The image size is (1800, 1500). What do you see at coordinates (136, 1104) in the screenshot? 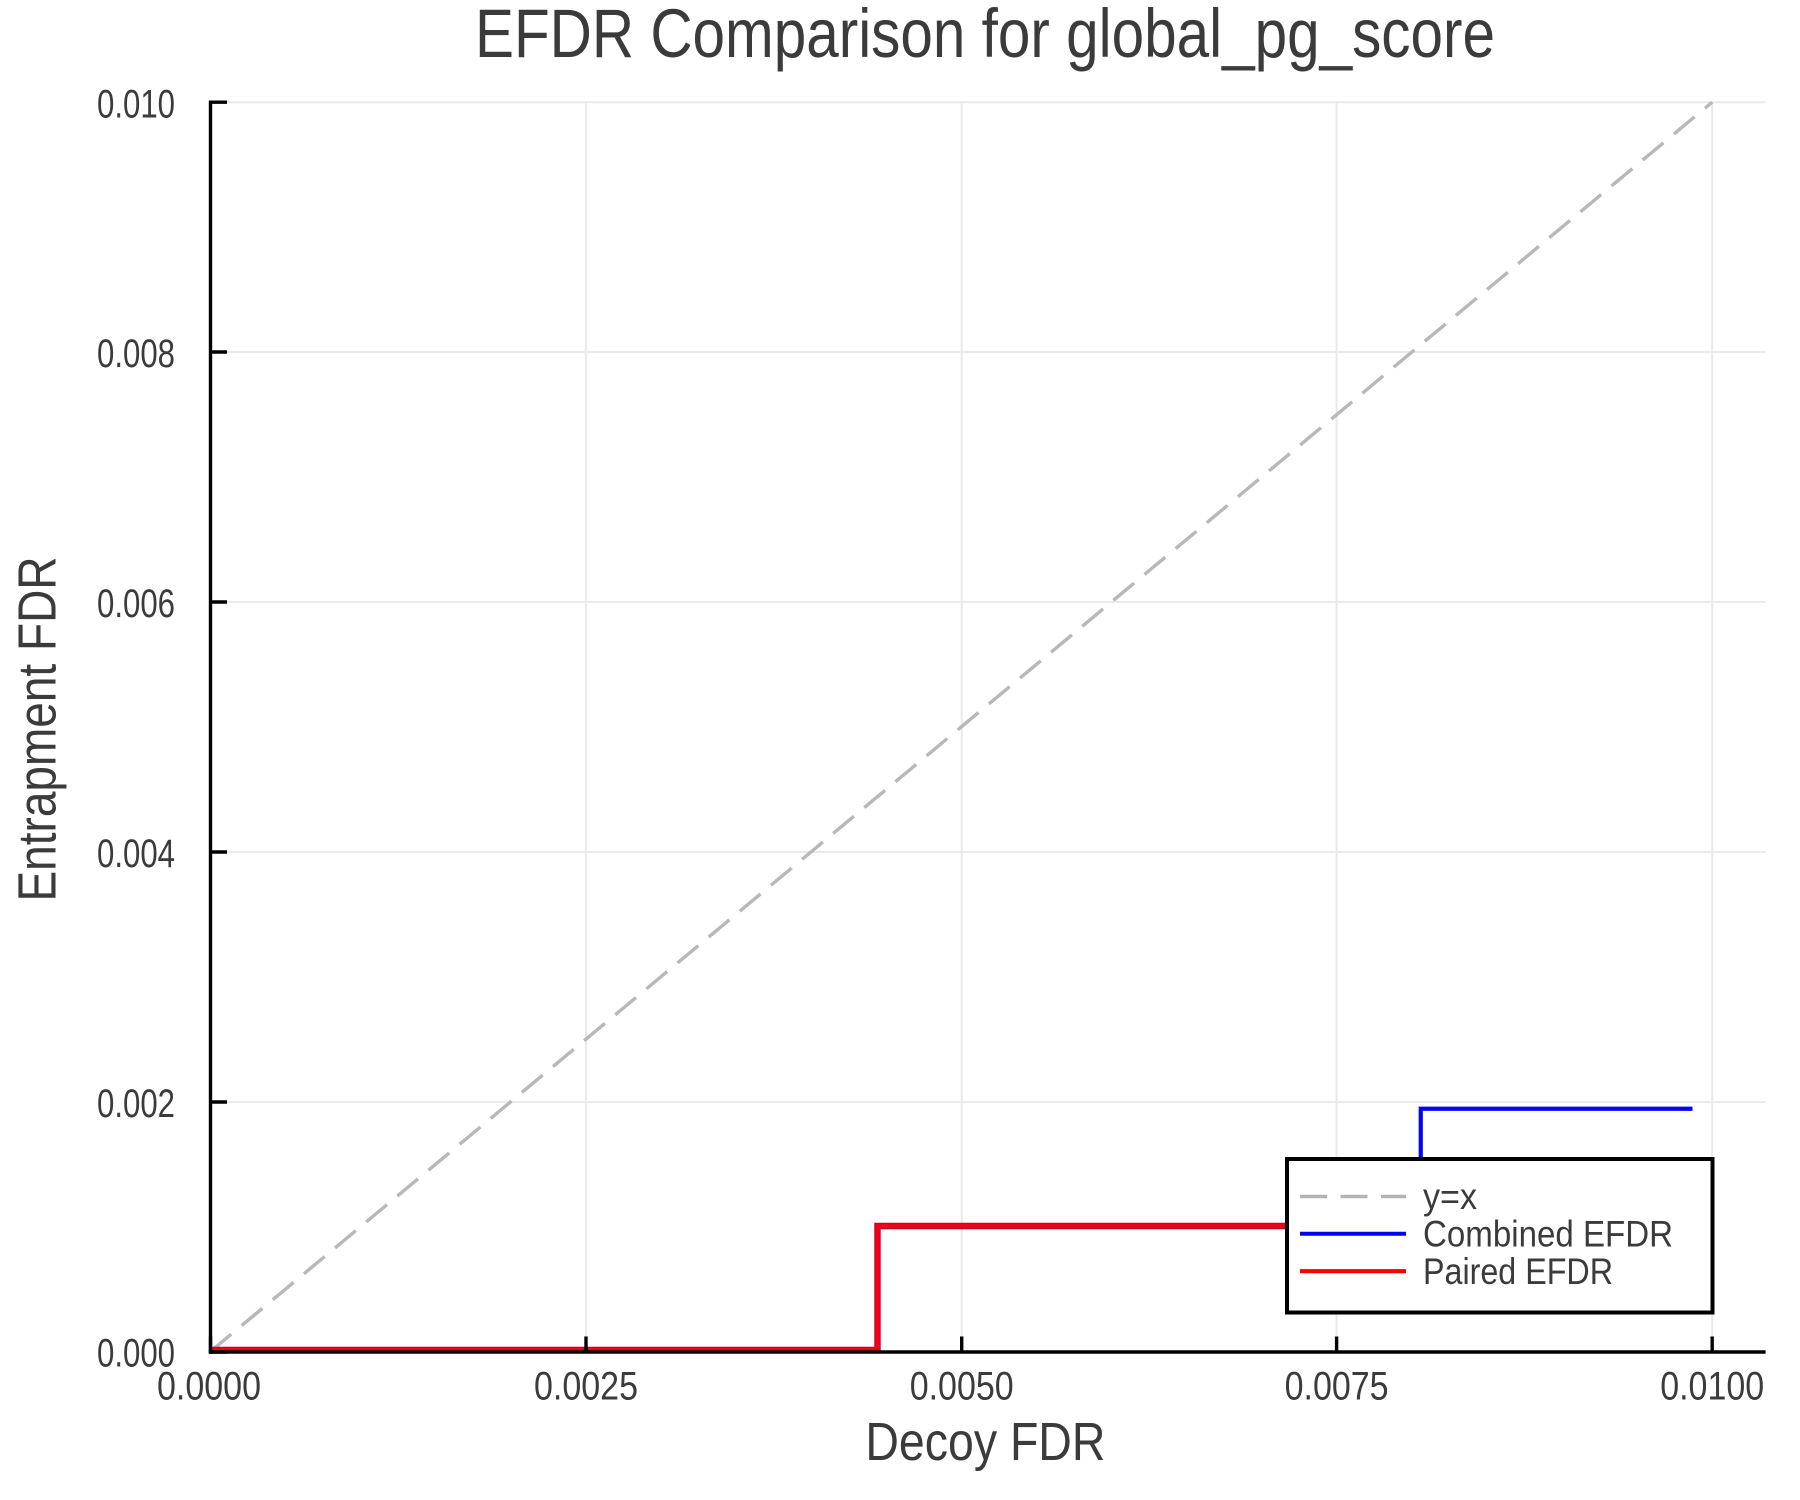
I see `svg-text: 0.002` at bounding box center [136, 1104].